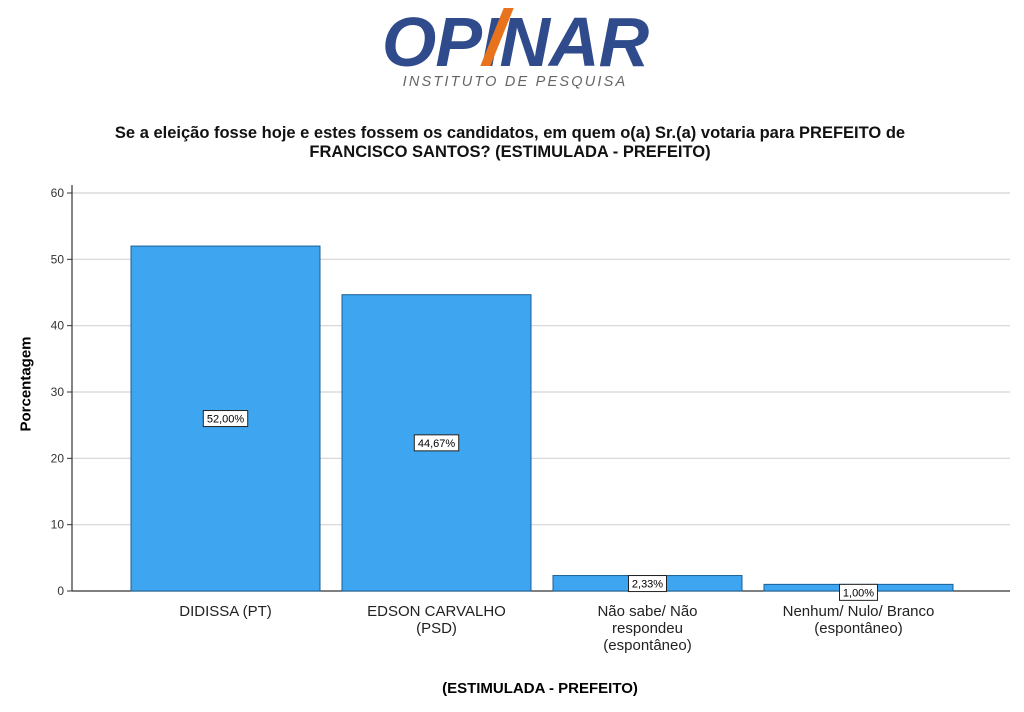 This screenshot has width=1024, height=712. What do you see at coordinates (515, 82) in the screenshot?
I see `logo-subtitle: INSTITUTO DE PESQUISA` at bounding box center [515, 82].